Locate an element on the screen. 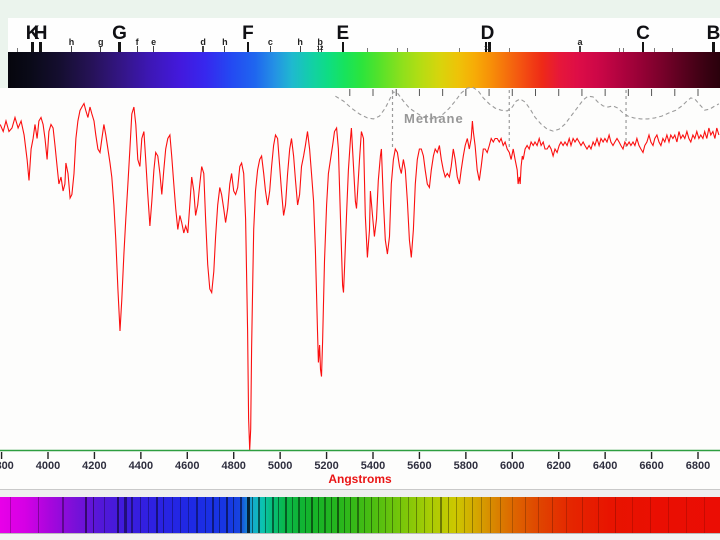 The height and width of the screenshot is (540, 720). fraunhofer-label-b: b is located at coordinates (320, 42).